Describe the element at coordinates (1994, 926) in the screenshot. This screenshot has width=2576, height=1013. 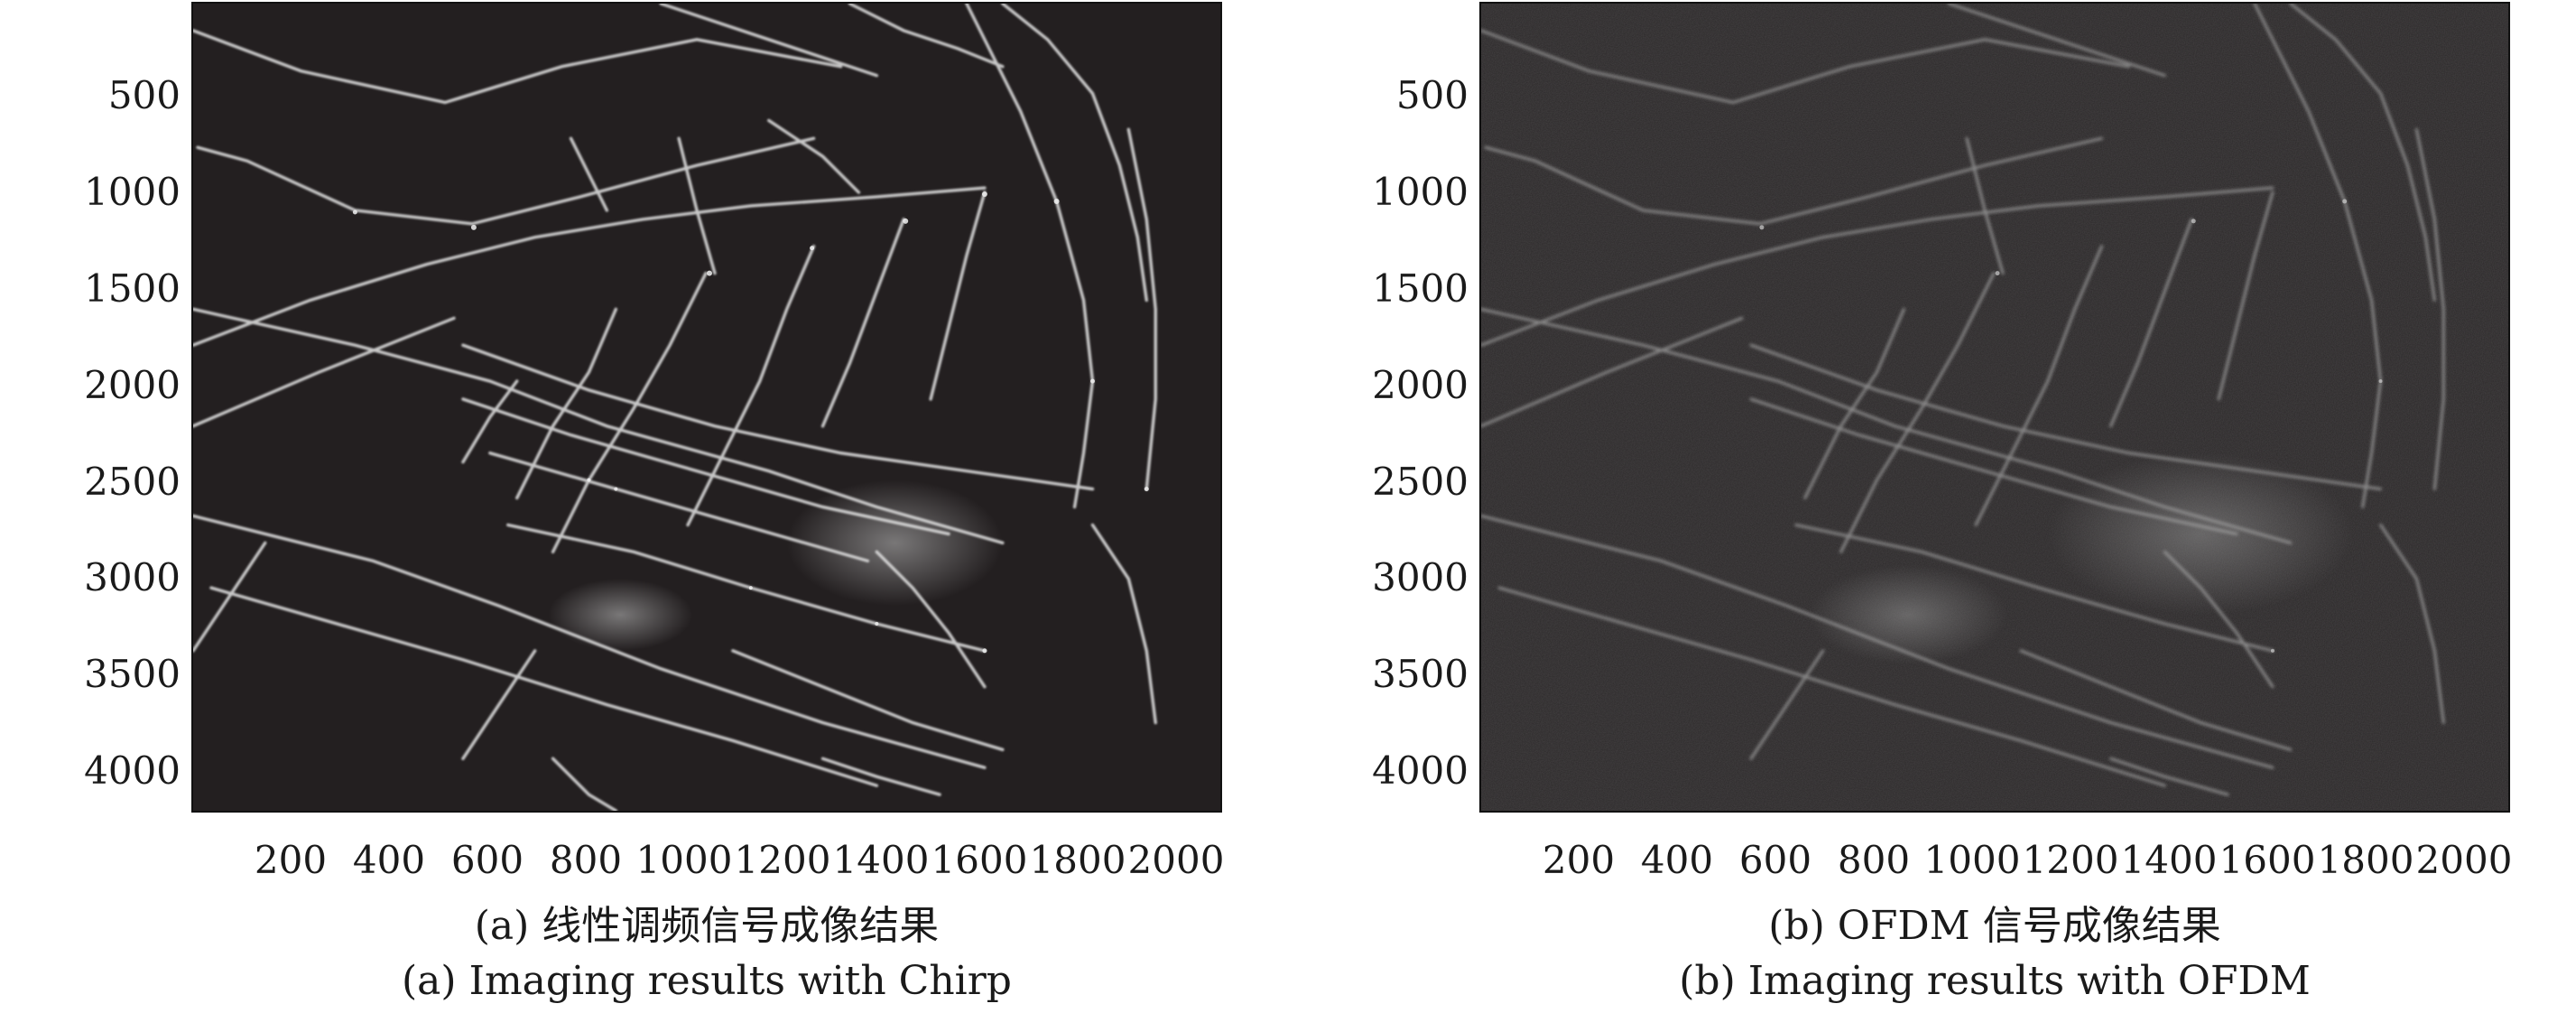
I see `caption-chinese: (b) OFDM 信号成像结果` at that location.